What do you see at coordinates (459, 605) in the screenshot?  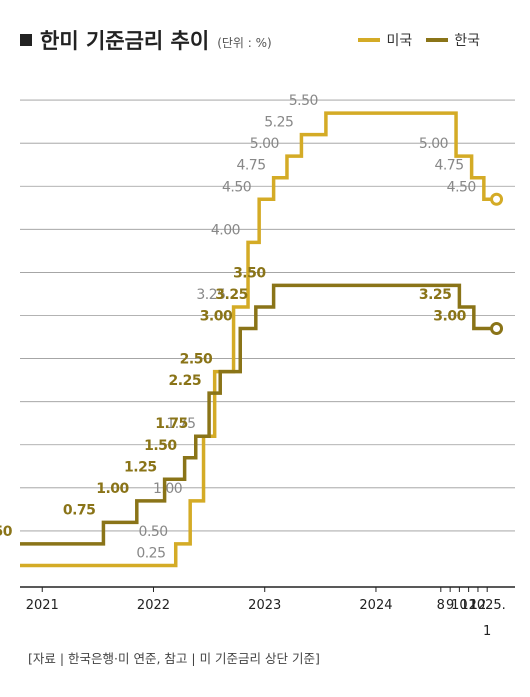 I see `x-tick-label: 10` at bounding box center [459, 605].